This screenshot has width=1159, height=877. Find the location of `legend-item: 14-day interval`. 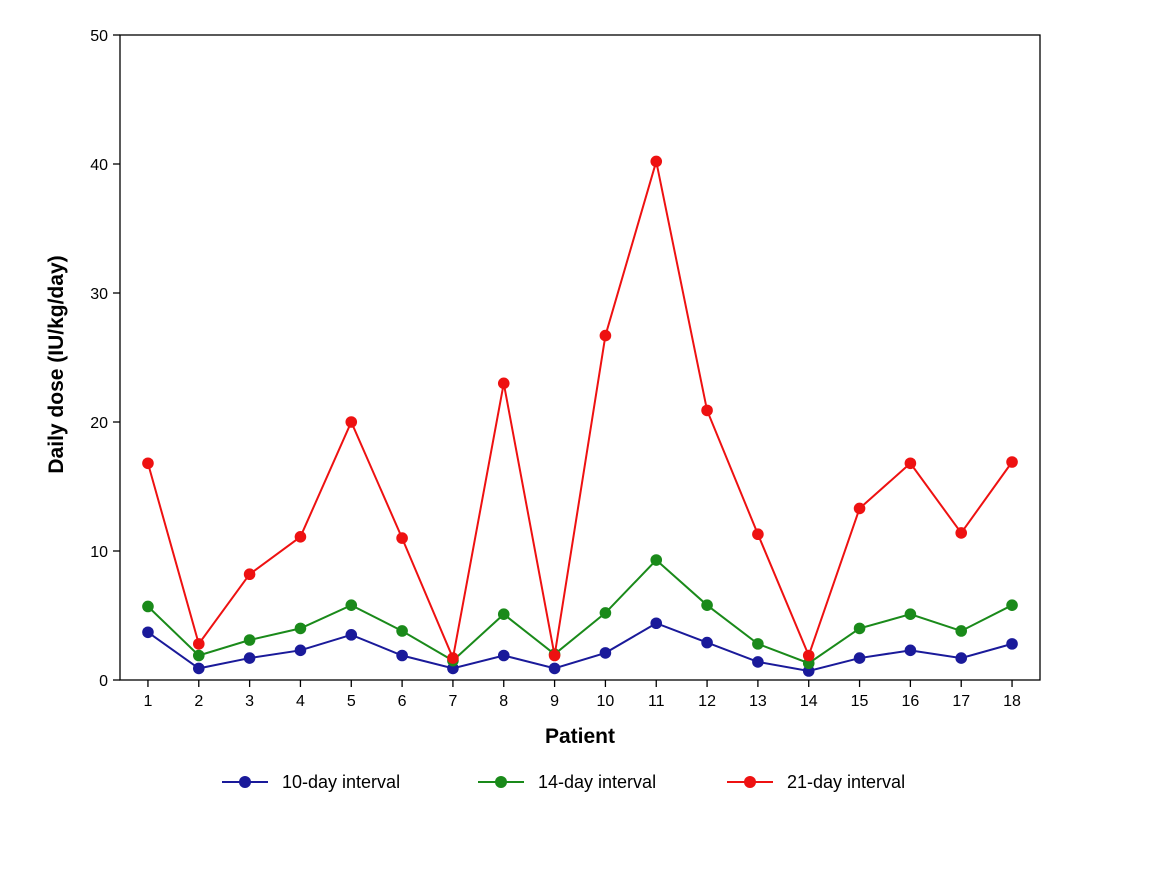

legend-item: 14-day interval is located at coordinates (567, 782).